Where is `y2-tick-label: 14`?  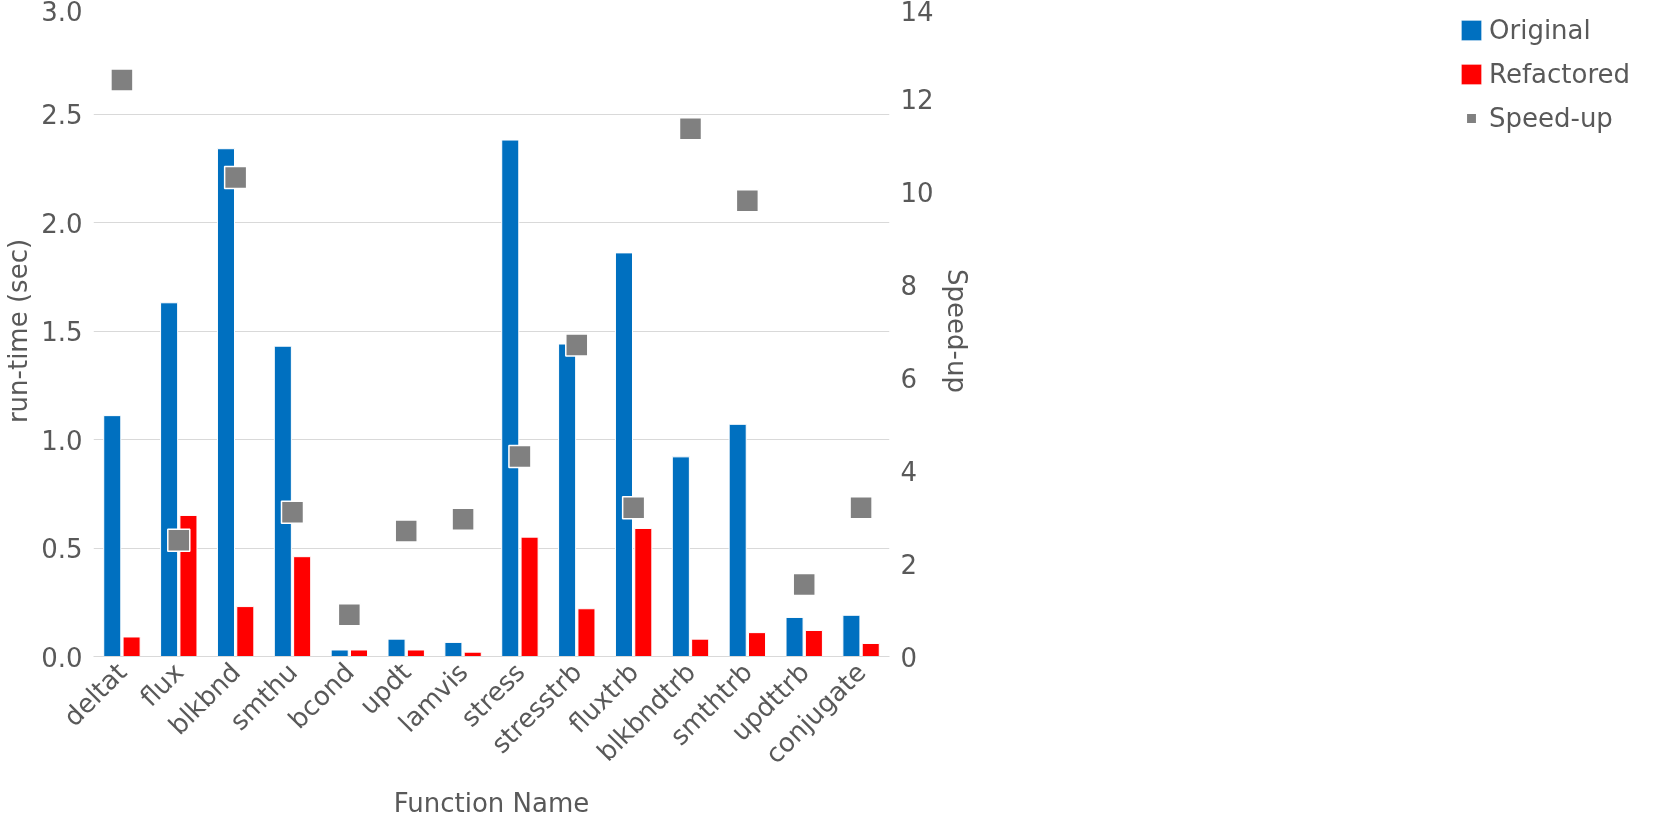
y2-tick-label: 14 is located at coordinates (917, 13).